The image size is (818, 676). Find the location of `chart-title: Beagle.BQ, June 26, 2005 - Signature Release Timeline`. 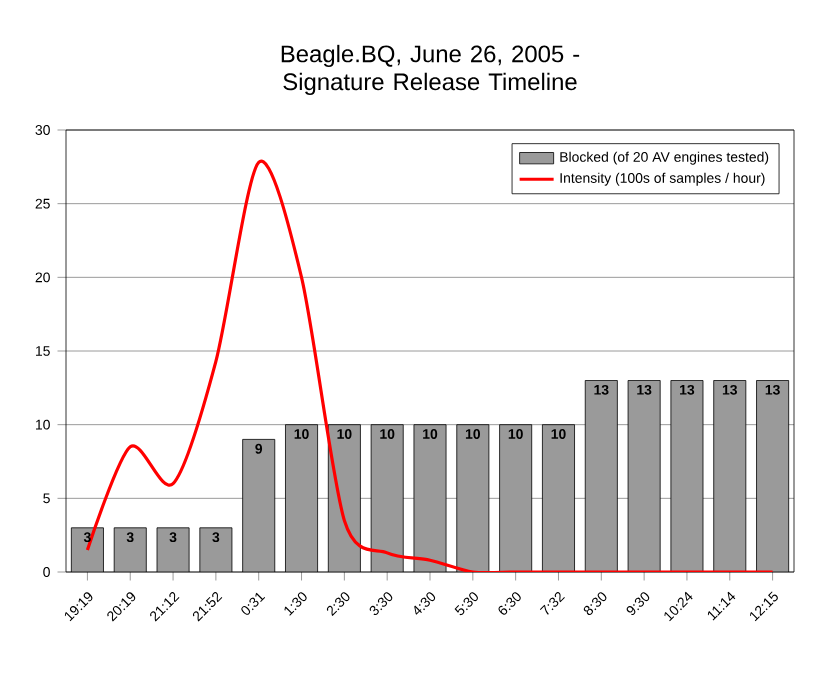

chart-title: Beagle.BQ, June 26, 2005 - Signature Release Timeline is located at coordinates (430, 70).